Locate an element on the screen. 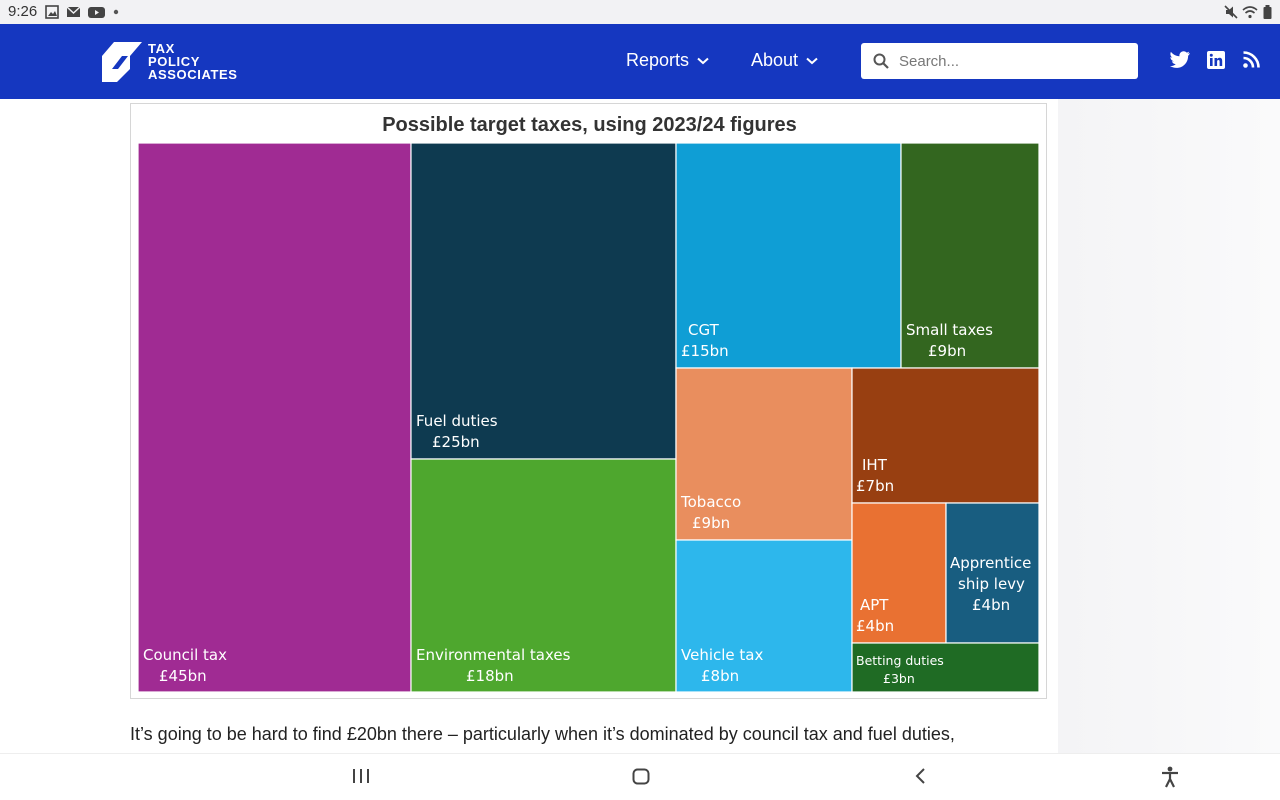 Image resolution: width=1280 pixels, height=800 pixels. back-icon is located at coordinates (921, 776).